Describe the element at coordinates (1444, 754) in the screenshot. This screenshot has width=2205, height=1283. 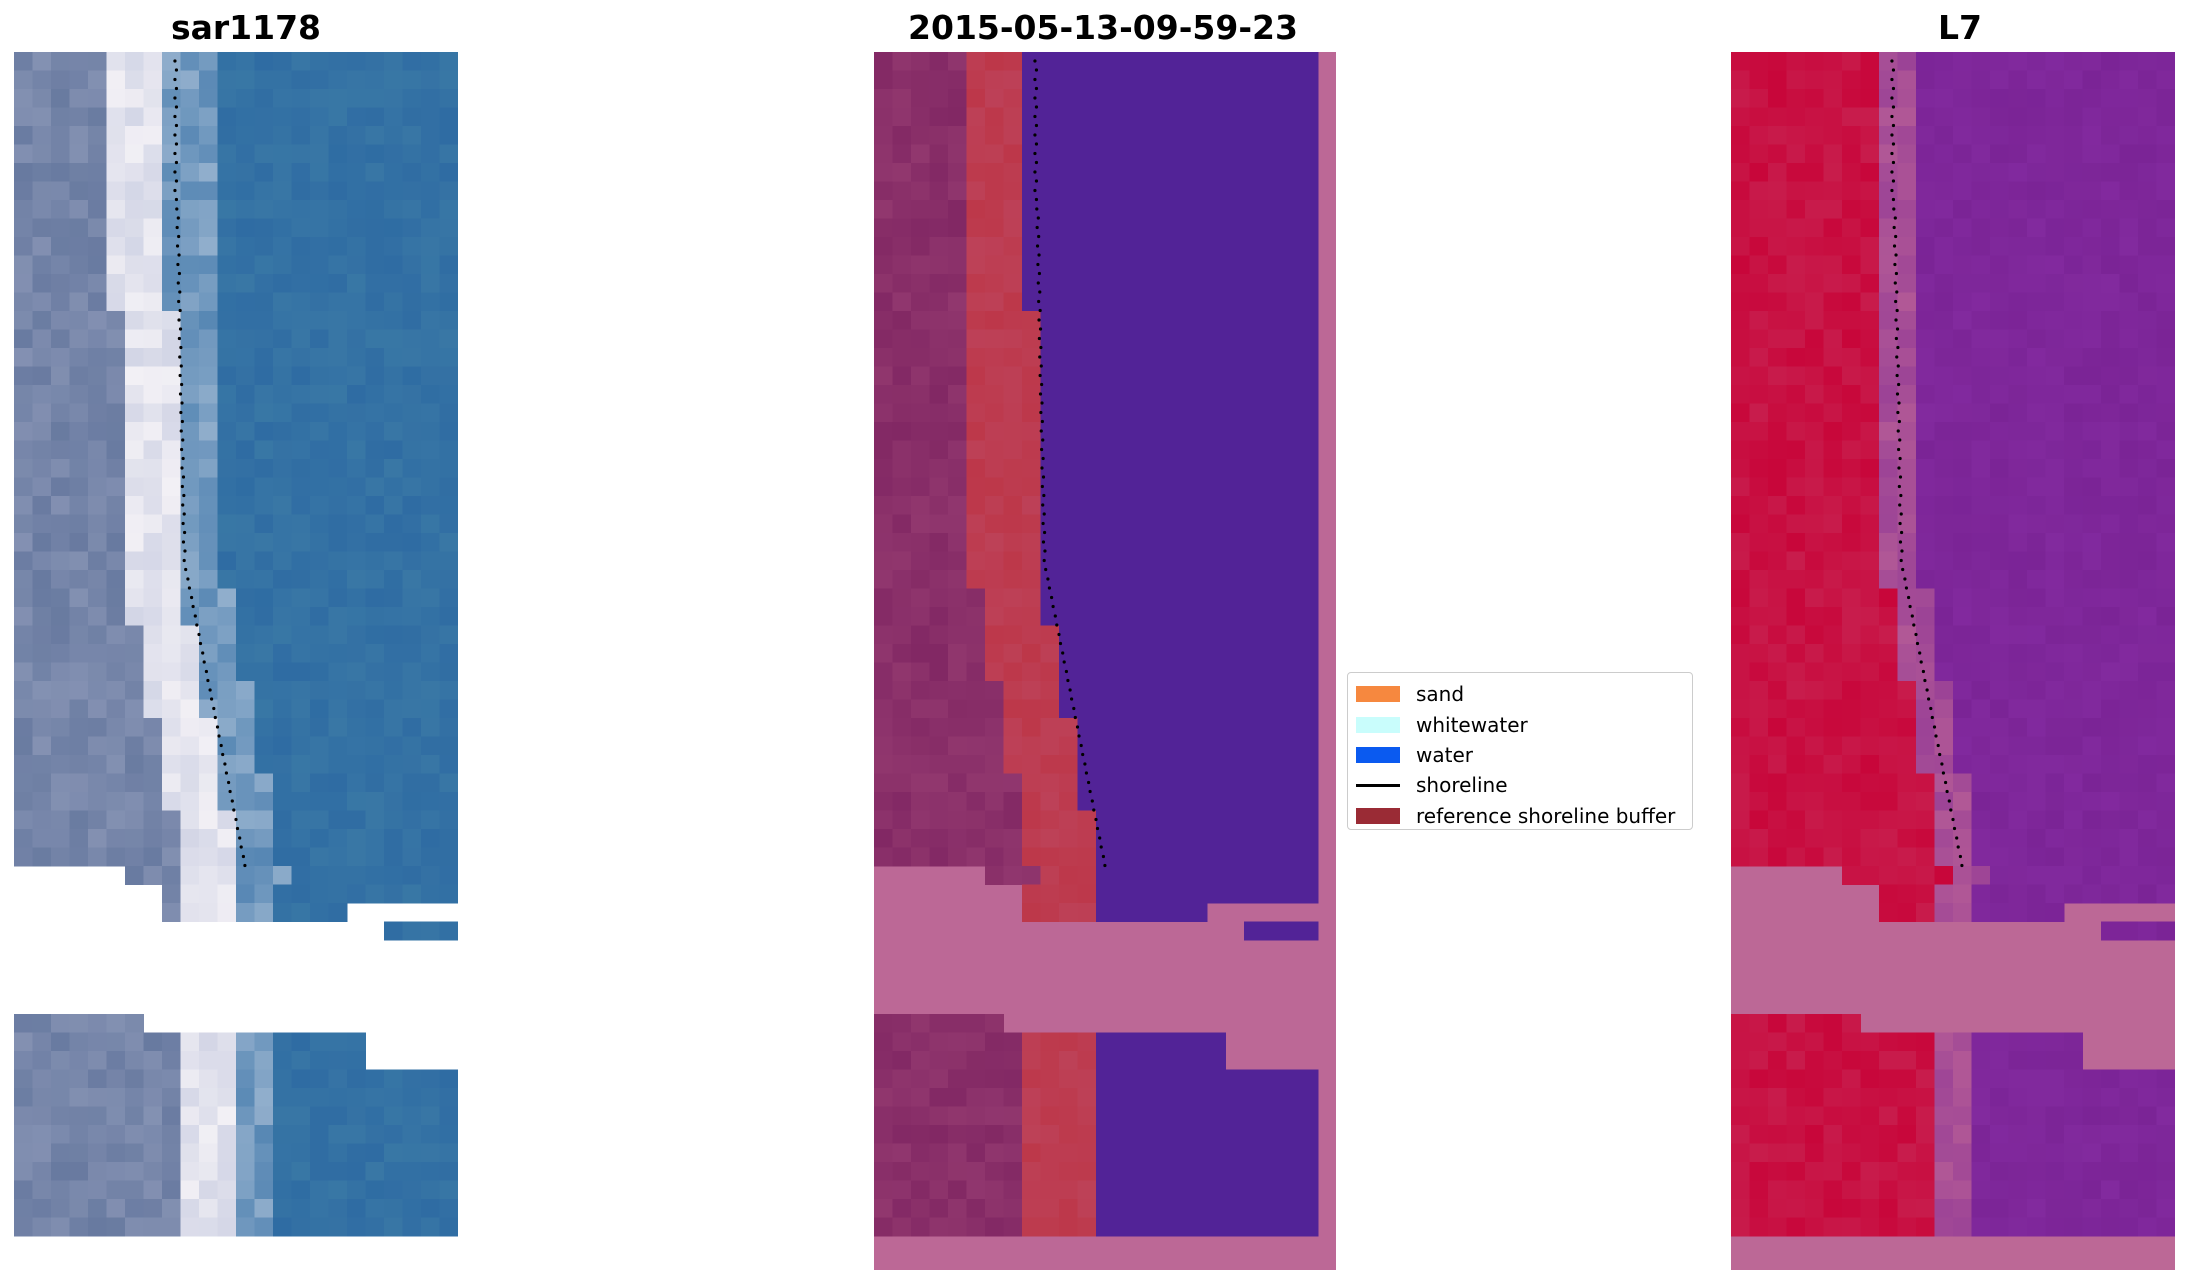
I see `legend-label: water` at that location.